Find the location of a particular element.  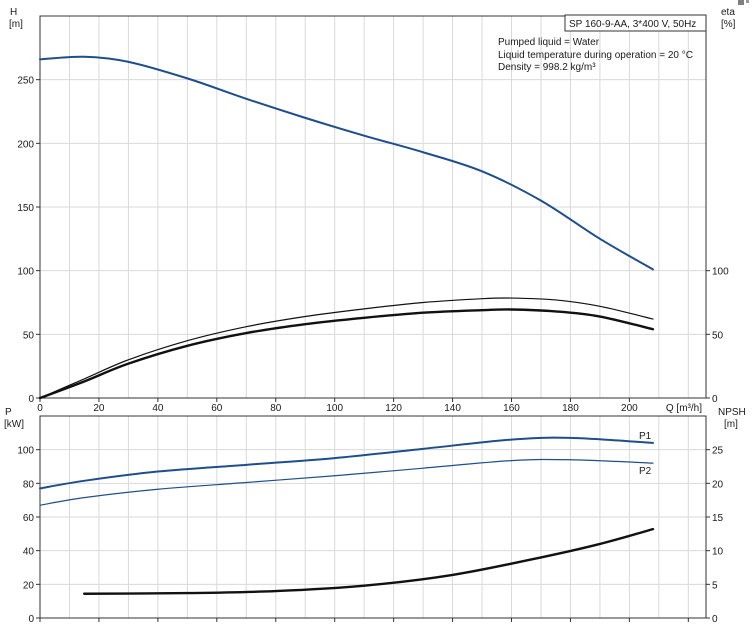

bottom-left-tick-label: 20 is located at coordinates (29, 585).